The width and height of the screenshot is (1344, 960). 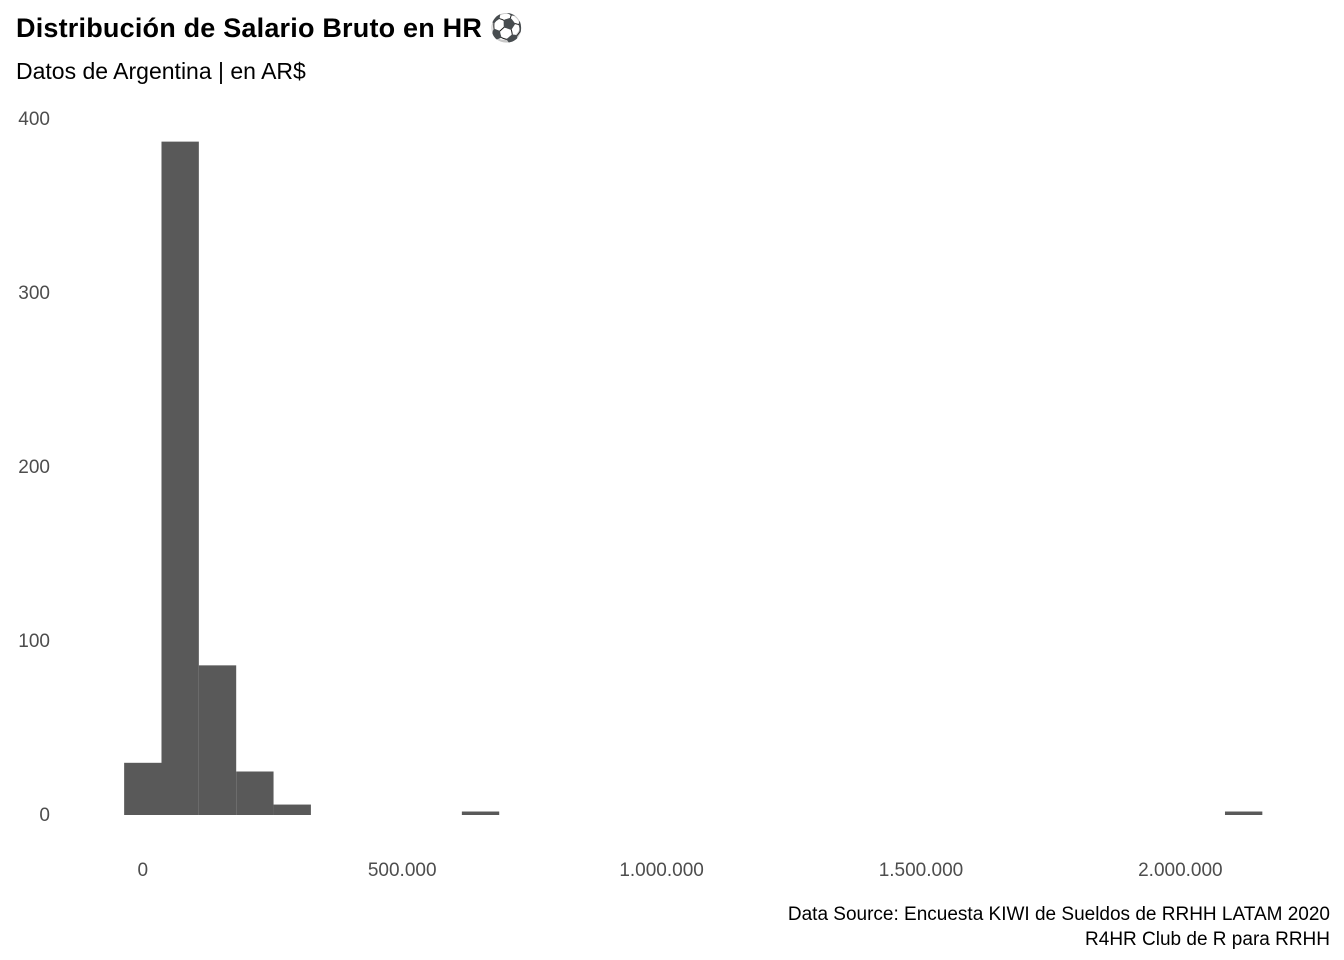 I want to click on y-tick-label: 400, so click(x=34, y=119).